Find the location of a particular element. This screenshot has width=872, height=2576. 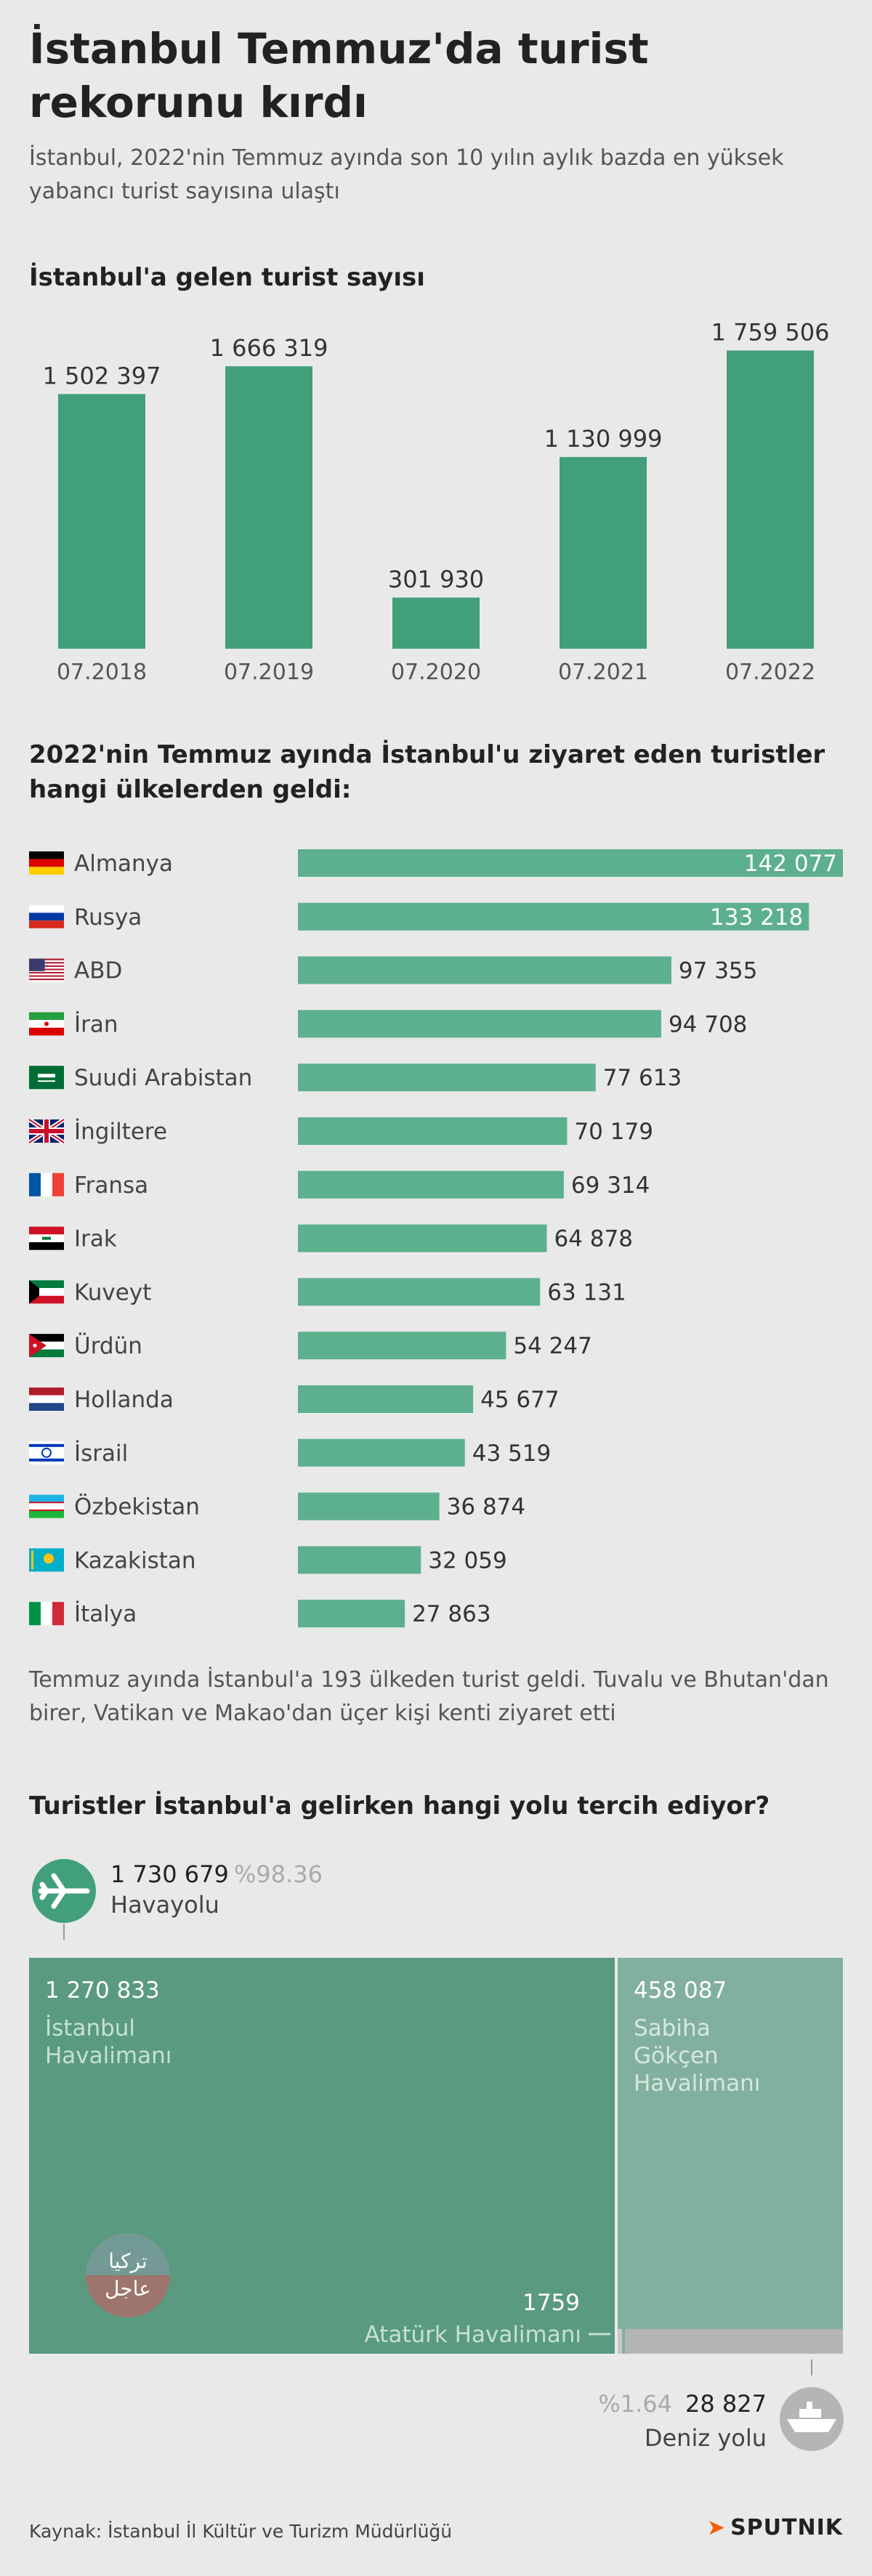

bar-value-label: 1 130 999 is located at coordinates (603, 439).